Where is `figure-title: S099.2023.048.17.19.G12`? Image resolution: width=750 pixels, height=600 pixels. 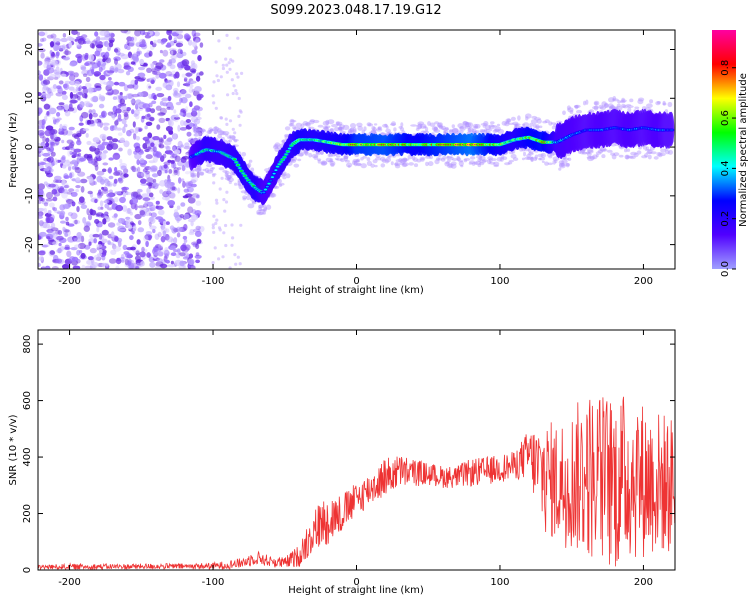
figure-title: S099.2023.048.17.19.G12 is located at coordinates (355, 10).